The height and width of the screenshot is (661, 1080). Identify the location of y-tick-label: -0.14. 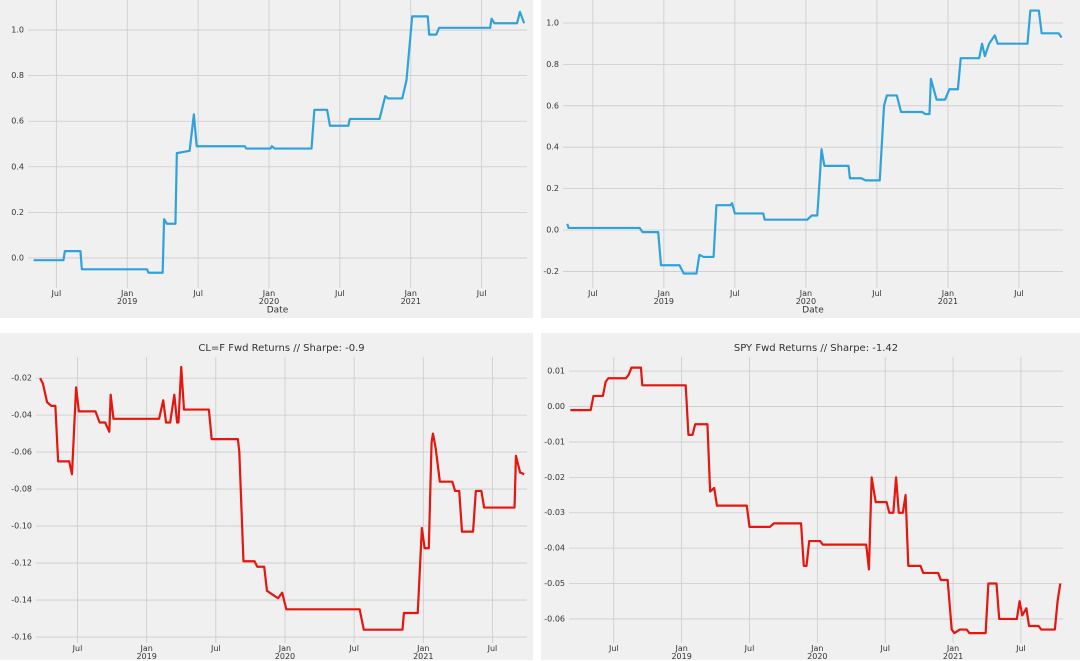
(21, 600).